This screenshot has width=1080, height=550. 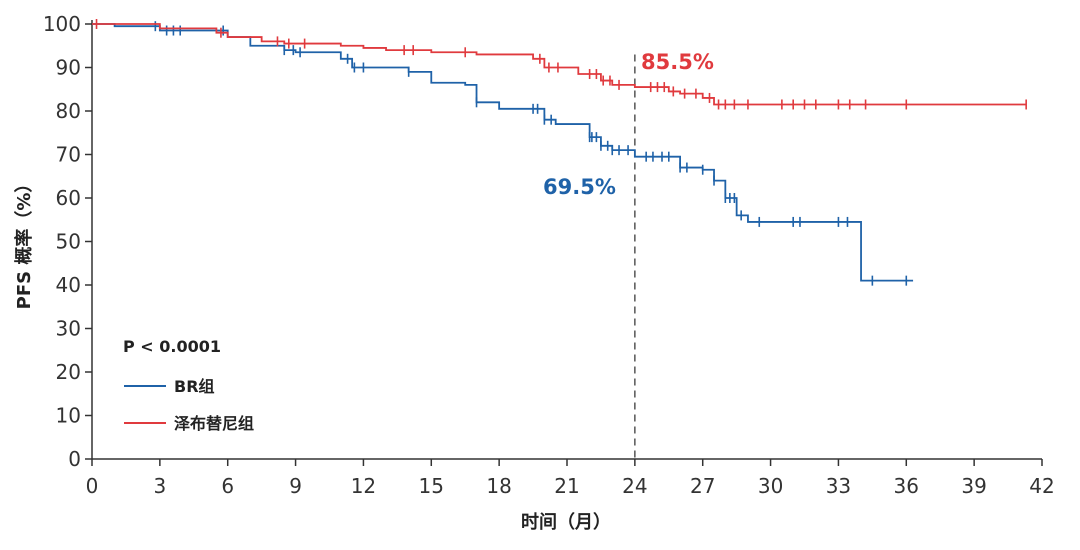 I want to click on x-tick-label: 0, so click(x=92, y=486).